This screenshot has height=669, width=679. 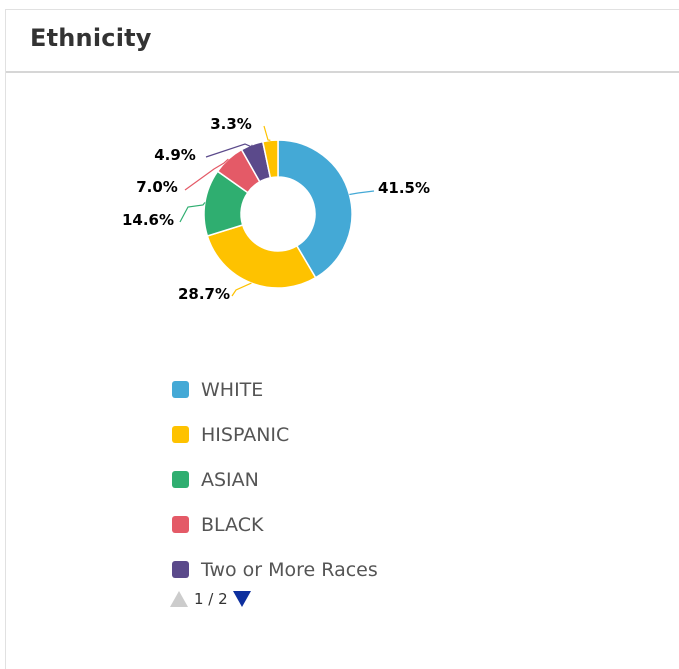 I want to click on legend-item: WHITE, so click(x=275, y=389).